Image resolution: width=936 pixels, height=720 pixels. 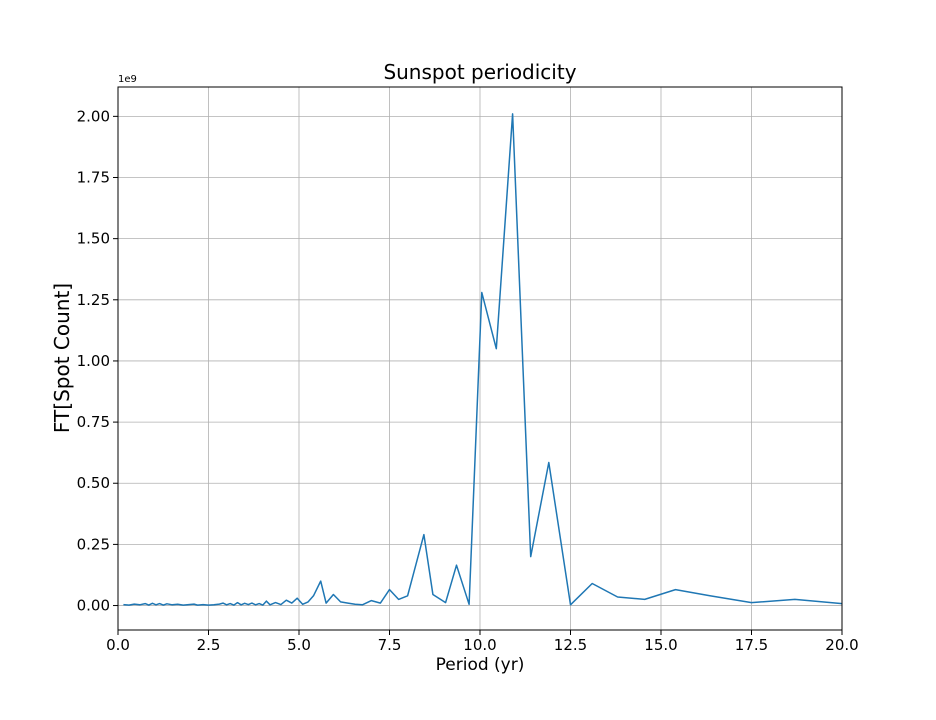 What do you see at coordinates (118, 645) in the screenshot?
I see `x-tick-label: 0.0` at bounding box center [118, 645].